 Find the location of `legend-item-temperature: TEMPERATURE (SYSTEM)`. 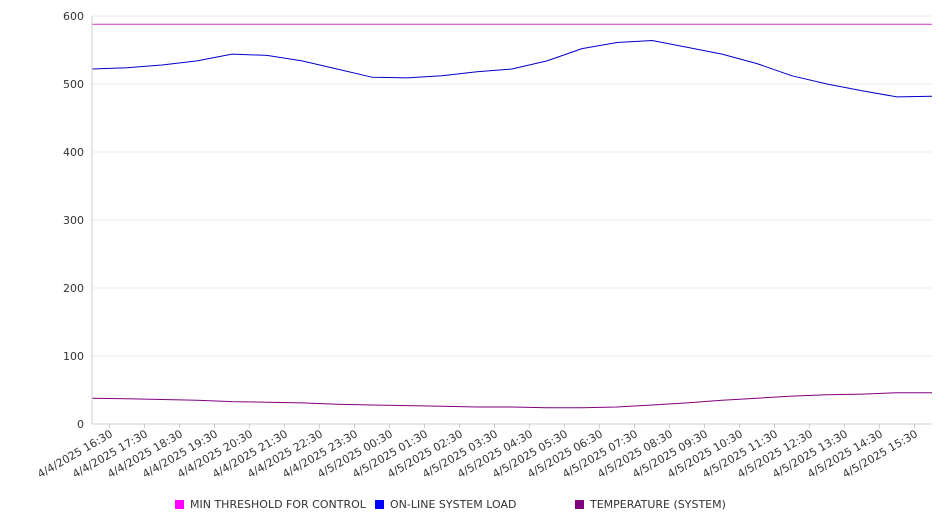

legend-item-temperature: TEMPERATURE (SYSTEM) is located at coordinates (650, 504).